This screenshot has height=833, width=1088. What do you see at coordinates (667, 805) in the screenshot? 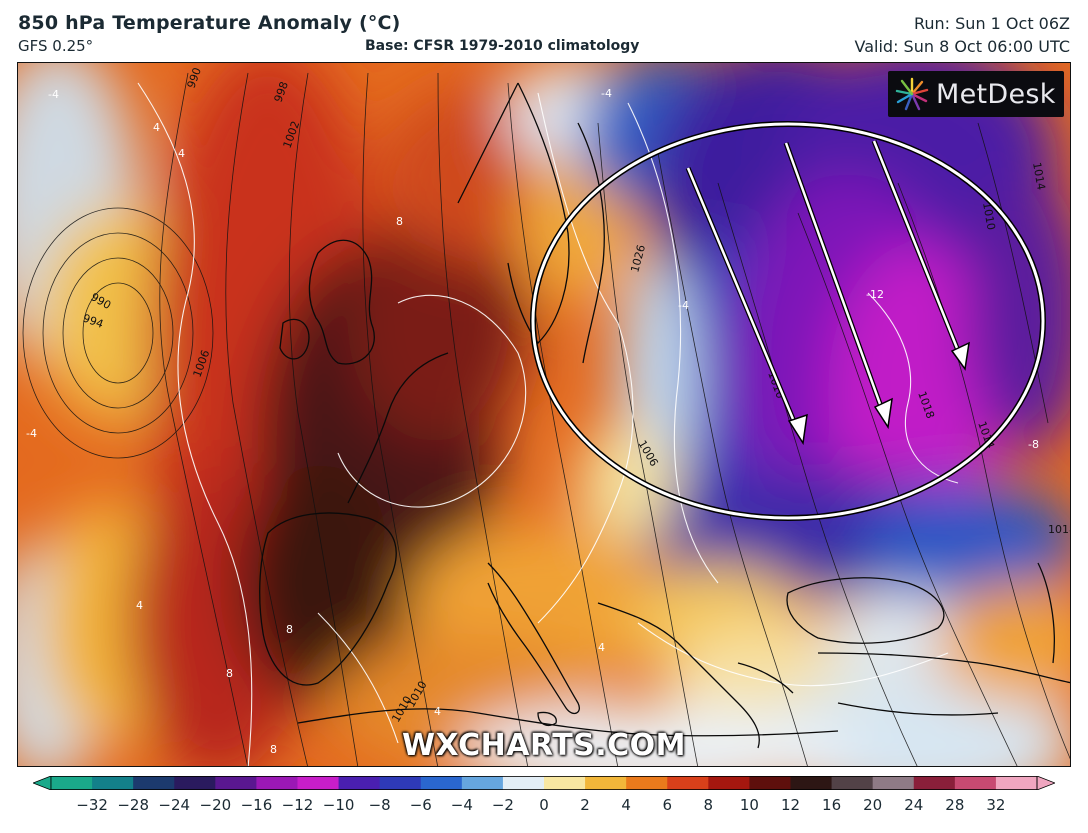
I see `colorbar-tick-label: 6` at bounding box center [667, 805].